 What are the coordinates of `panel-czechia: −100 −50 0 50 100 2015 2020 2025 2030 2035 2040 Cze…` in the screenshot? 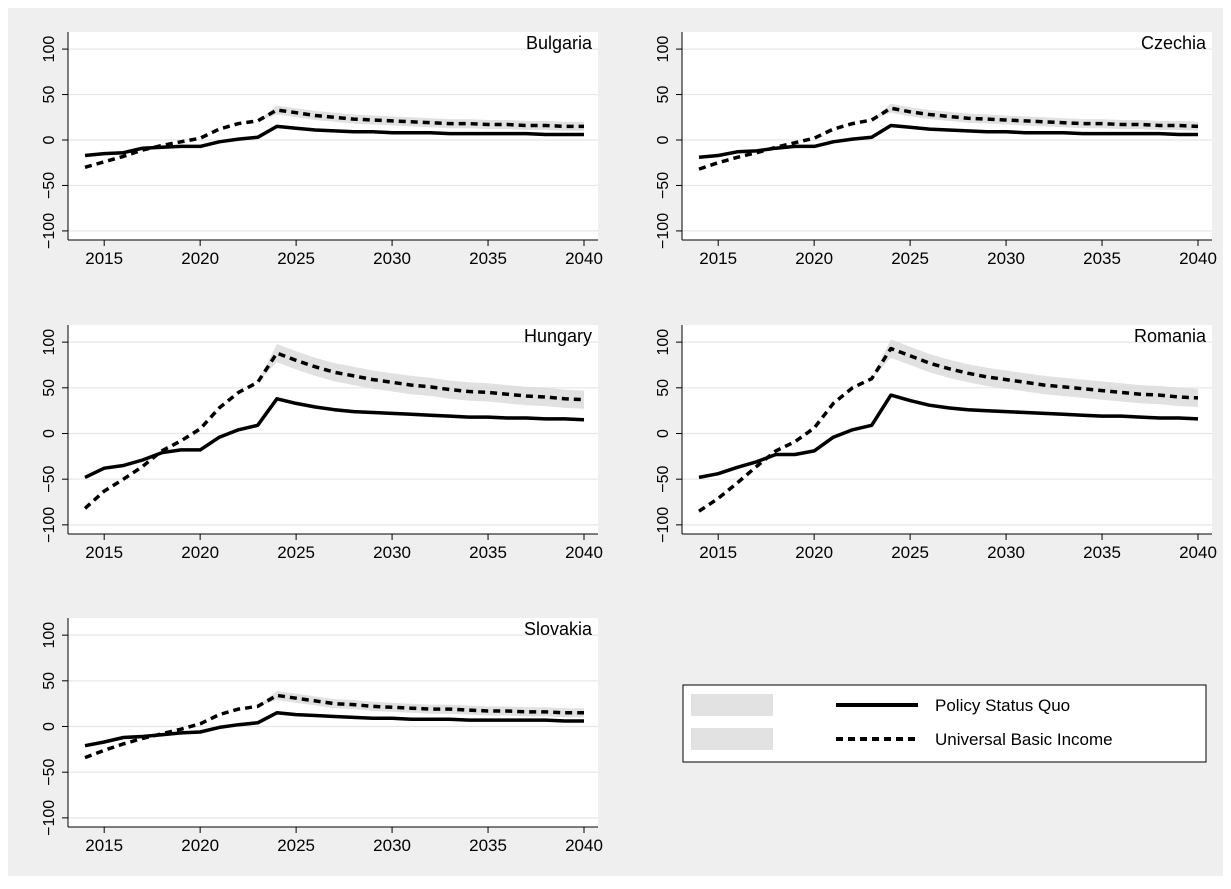 It's located at (936, 150).